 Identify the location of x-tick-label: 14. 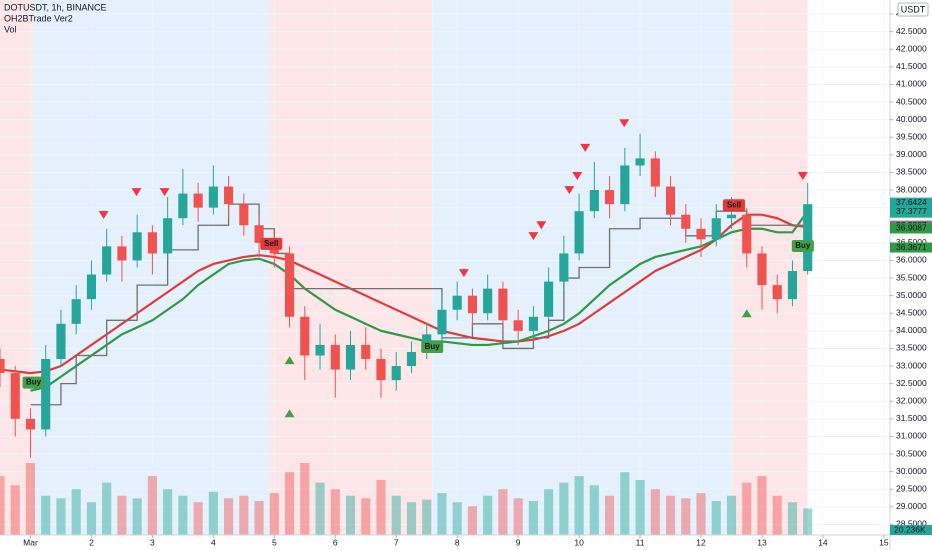
(823, 542).